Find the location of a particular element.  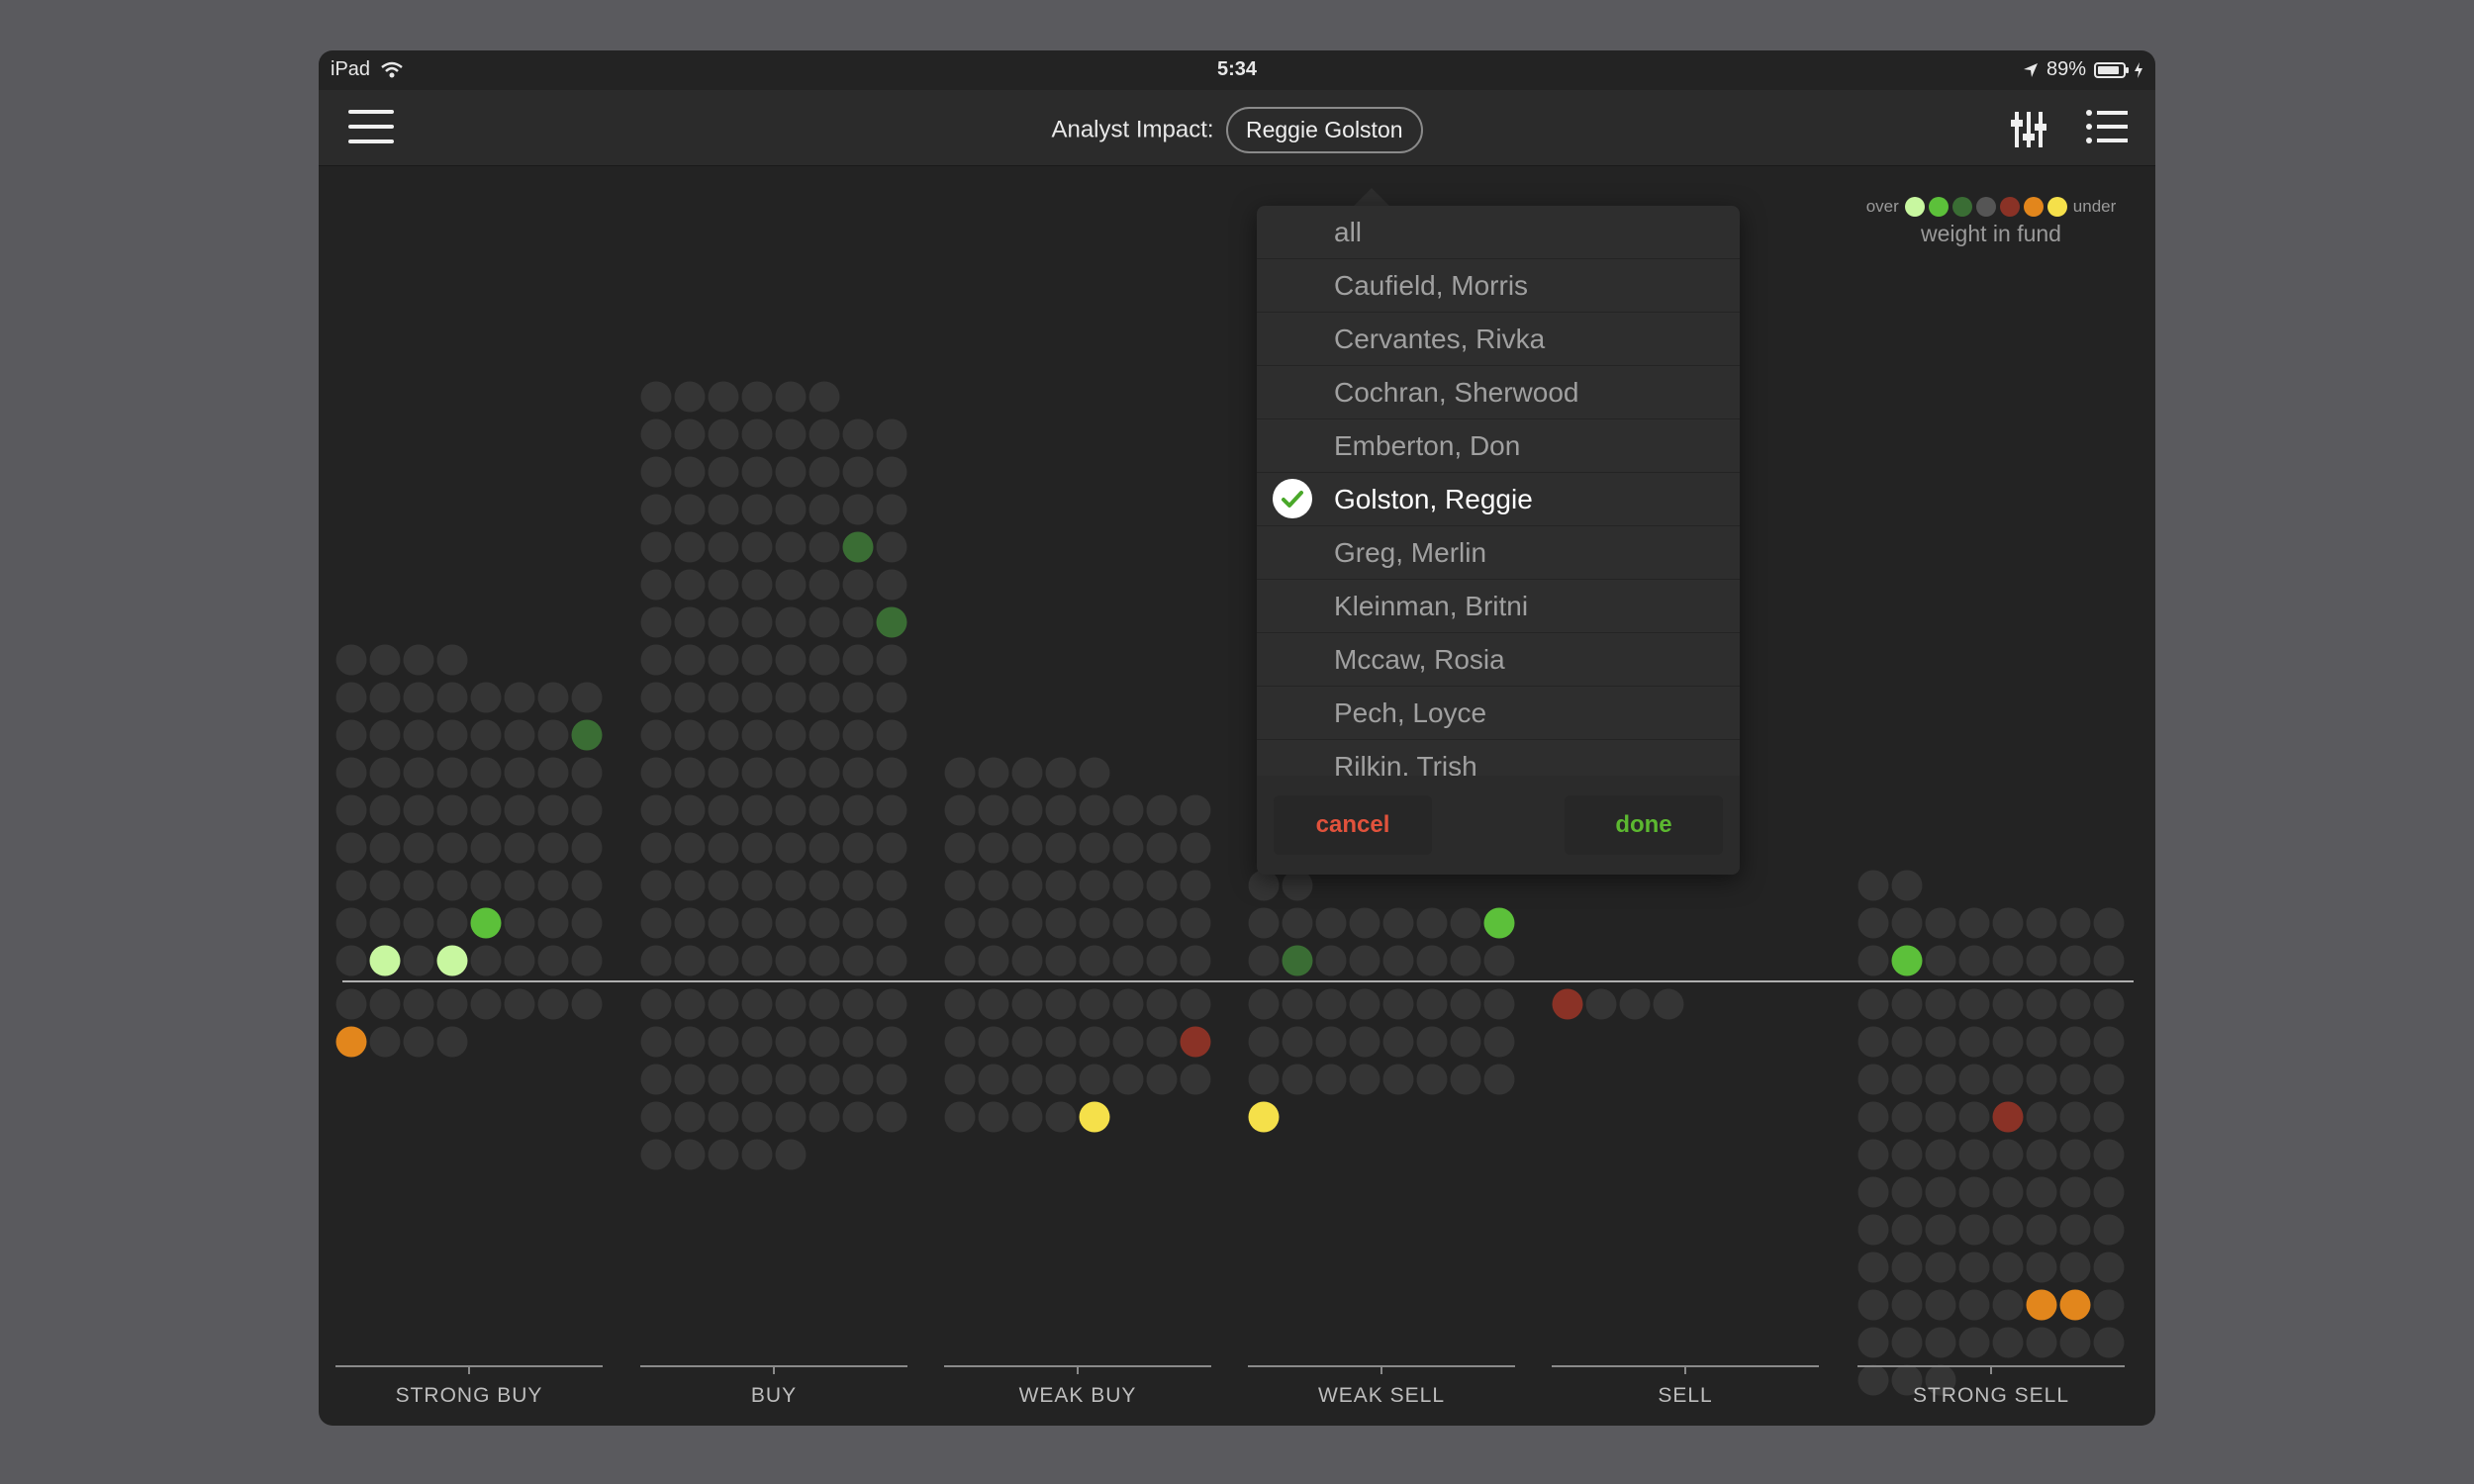

category-label: STRONG SELL is located at coordinates (1991, 1395).